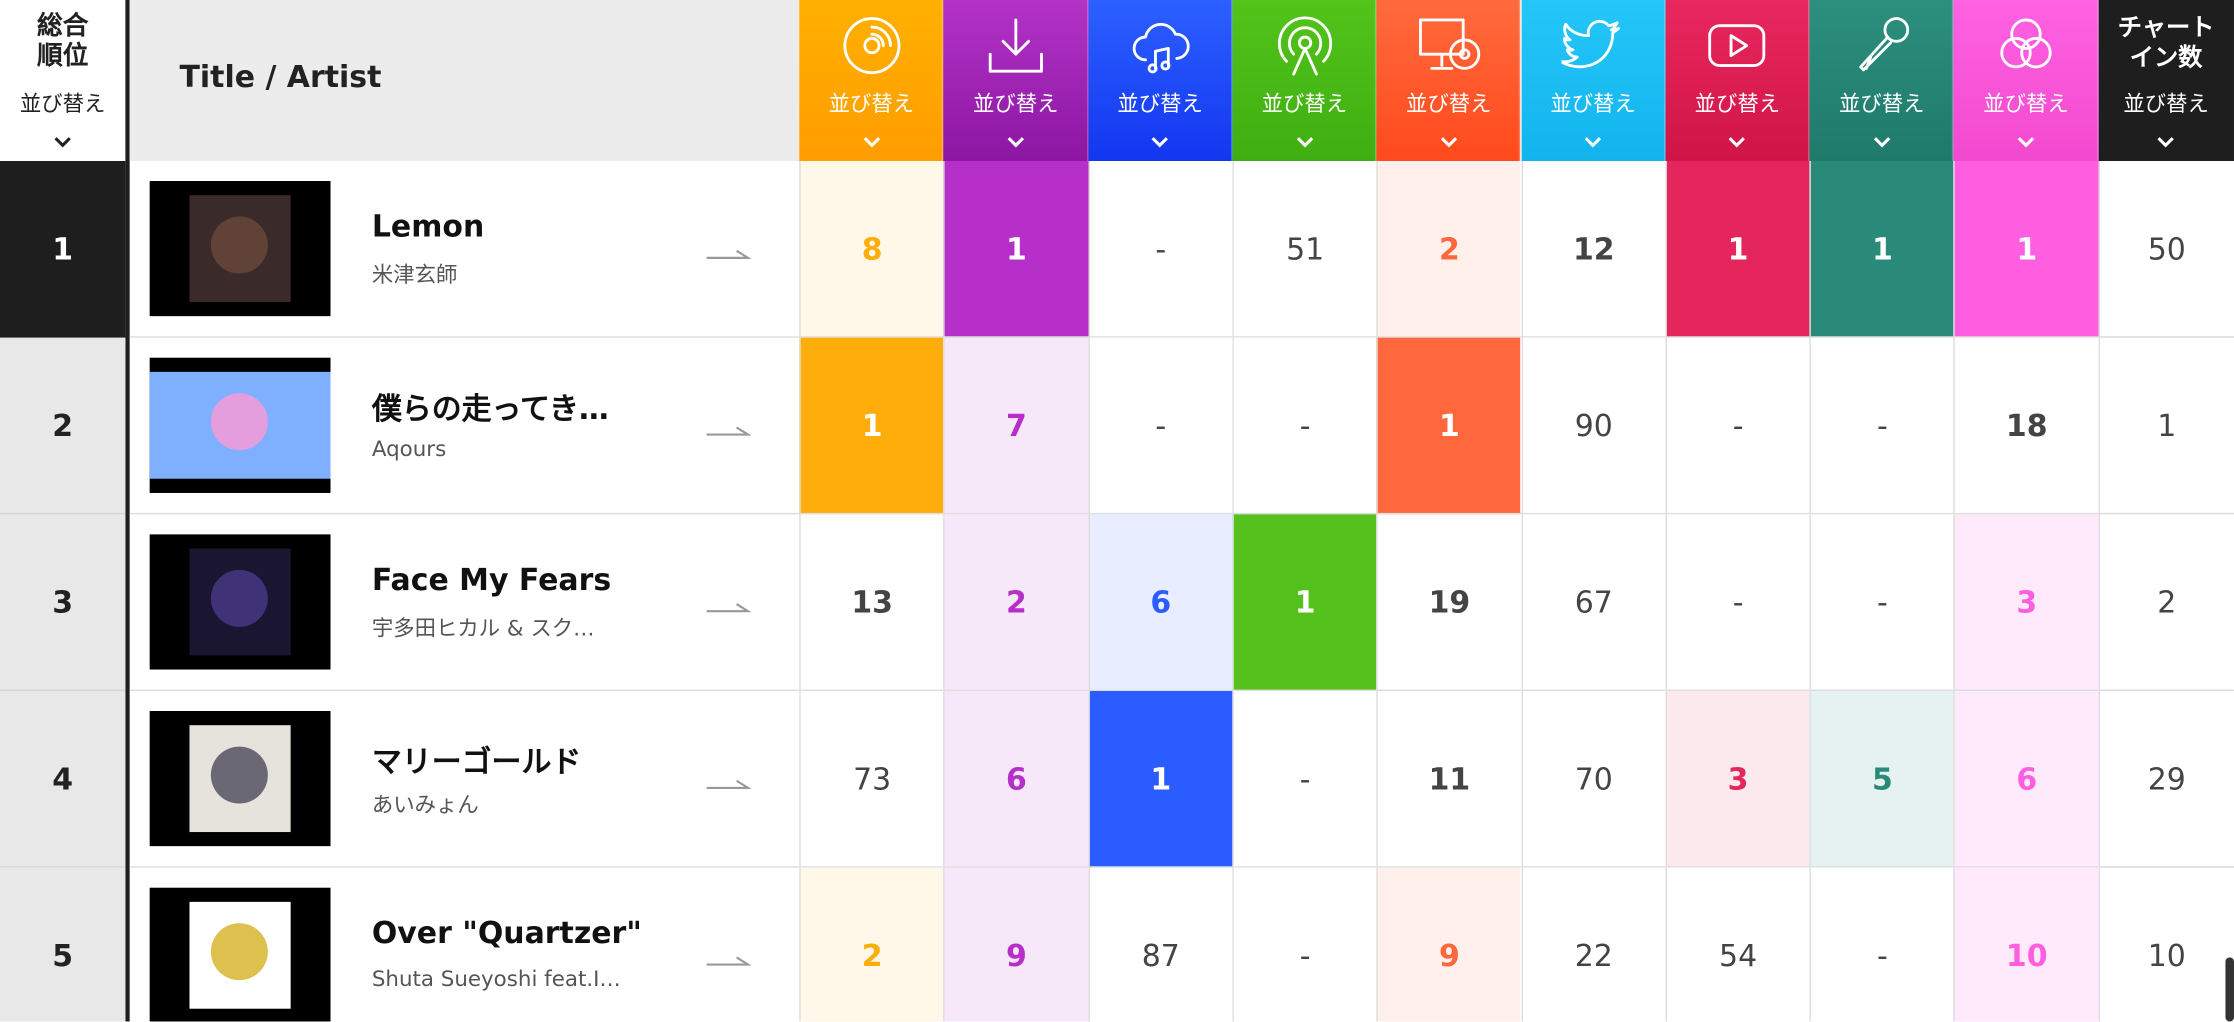 Image resolution: width=2234 pixels, height=1022 pixels. Describe the element at coordinates (2166, 944) in the screenshot. I see `chart-in-value: 10` at that location.